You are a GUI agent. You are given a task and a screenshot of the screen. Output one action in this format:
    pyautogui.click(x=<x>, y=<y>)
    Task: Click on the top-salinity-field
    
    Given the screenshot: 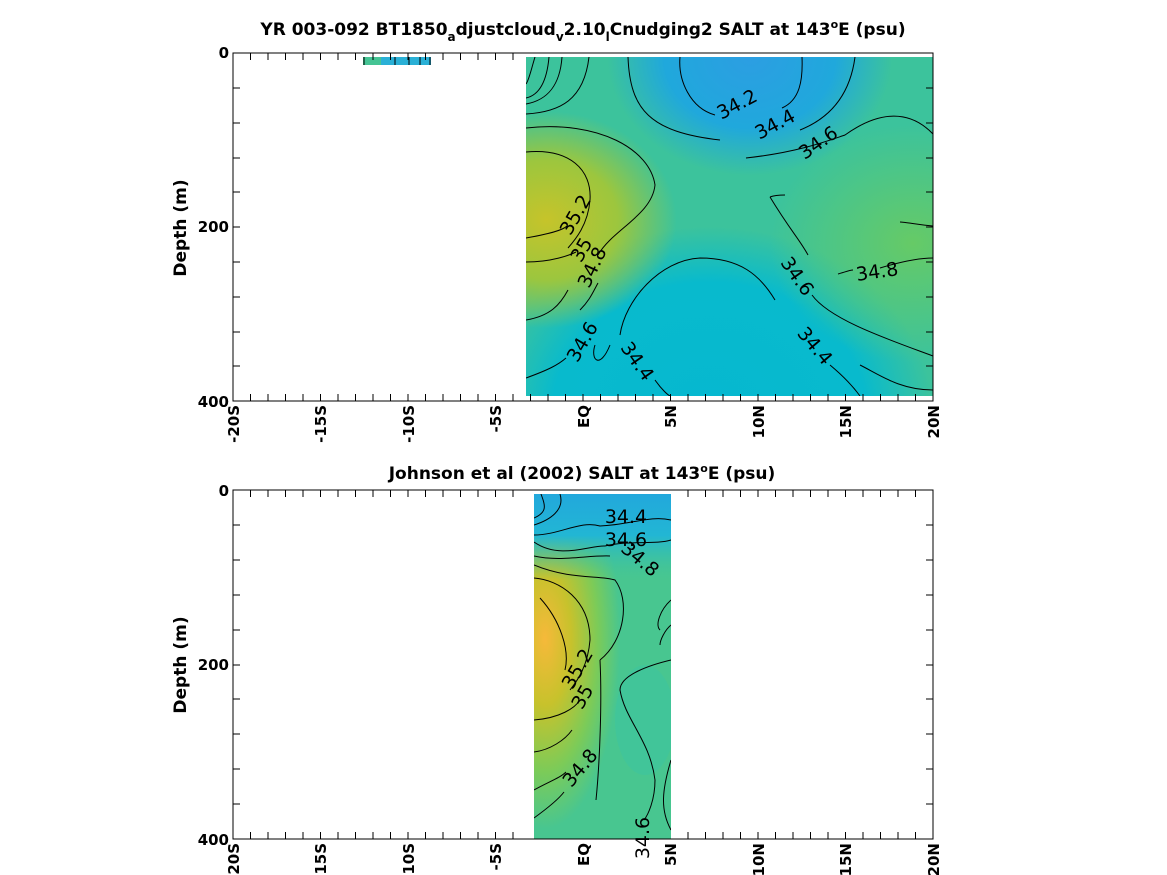 What is the action you would take?
    pyautogui.click(x=729, y=226)
    